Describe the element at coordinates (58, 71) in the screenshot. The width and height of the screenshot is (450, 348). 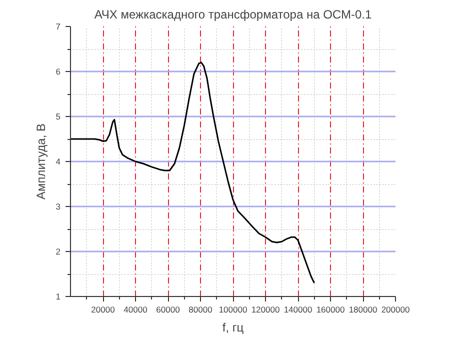
I see `y-tick-label: 6` at that location.